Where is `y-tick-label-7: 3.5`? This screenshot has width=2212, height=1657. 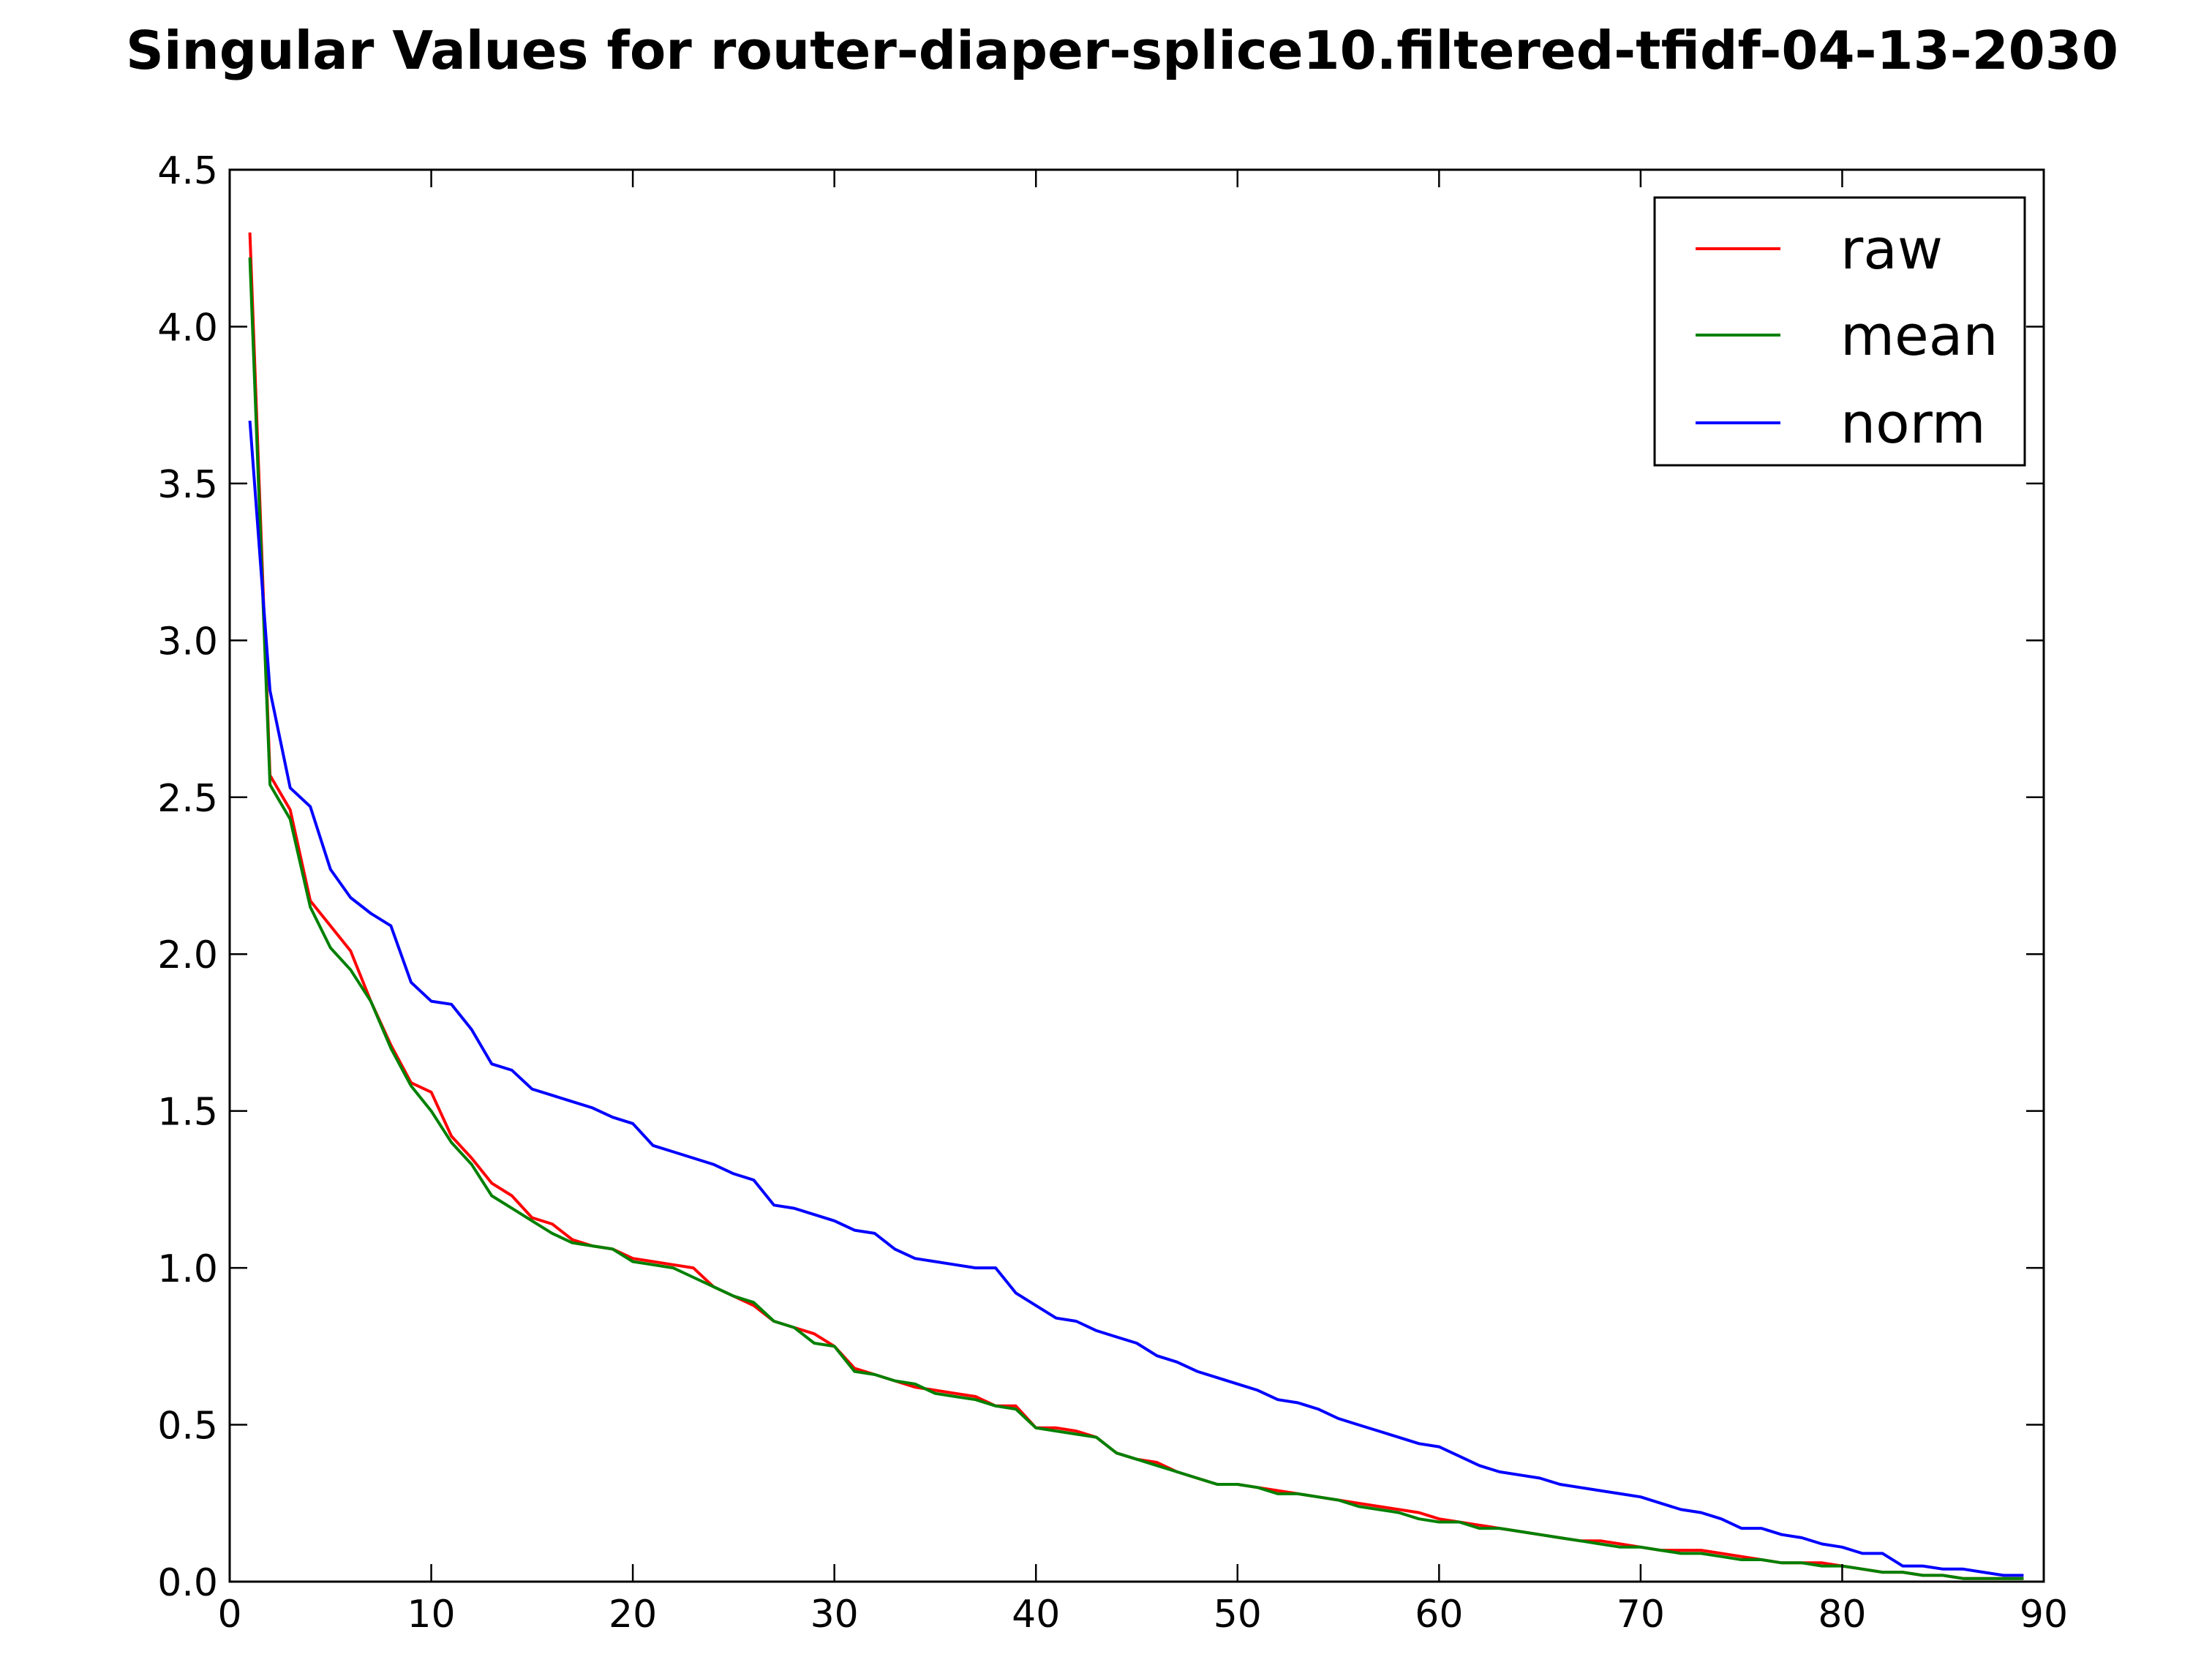
y-tick-label-7: 3.5 is located at coordinates (187, 485).